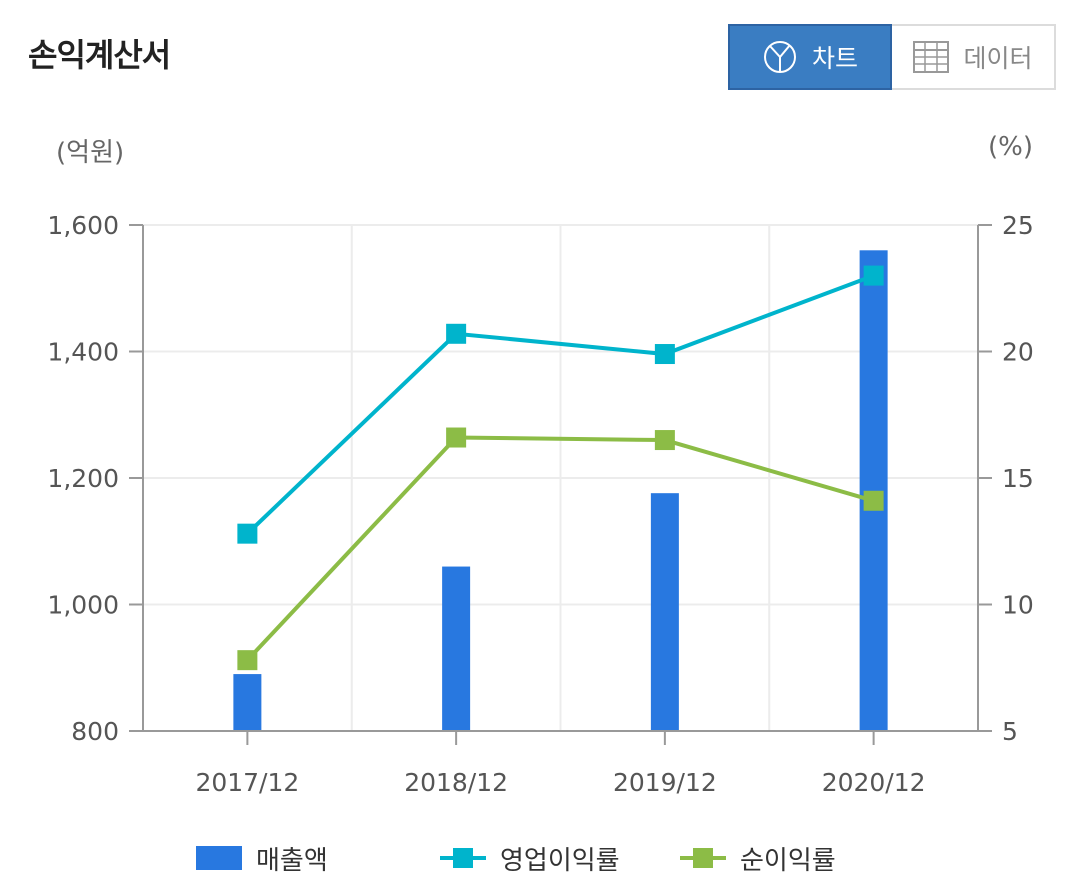  Describe the element at coordinates (560, 860) in the screenshot. I see `legend-label-operating-margin: 영업이익률` at that location.